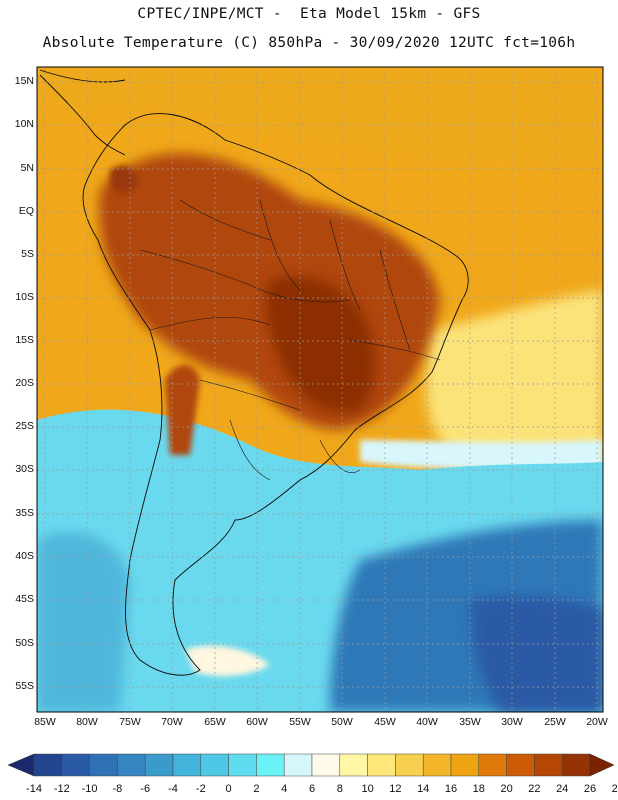  What do you see at coordinates (590, 789) in the screenshot?
I see `colorbar-label: 26` at bounding box center [590, 789].